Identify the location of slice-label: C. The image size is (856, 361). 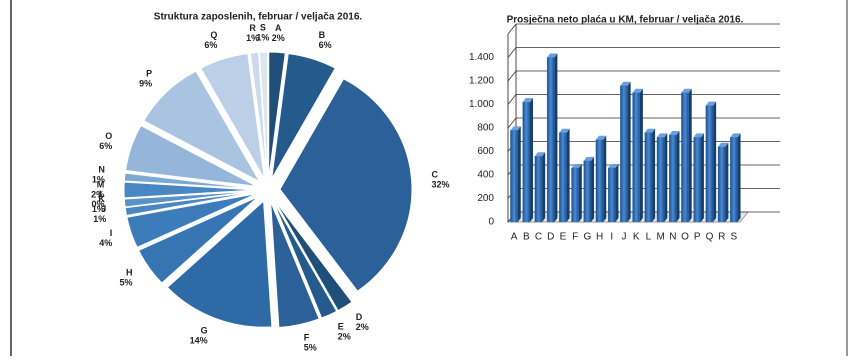
(434, 175).